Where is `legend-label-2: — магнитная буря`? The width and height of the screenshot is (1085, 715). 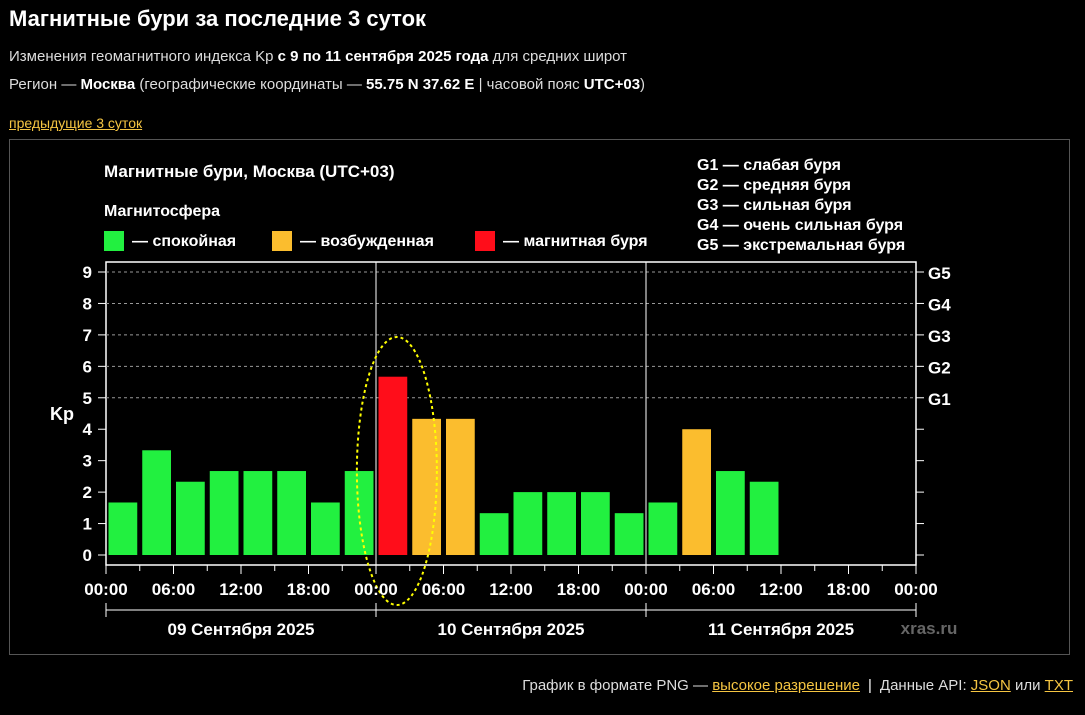 legend-label-2: — магнитная буря is located at coordinates (575, 241).